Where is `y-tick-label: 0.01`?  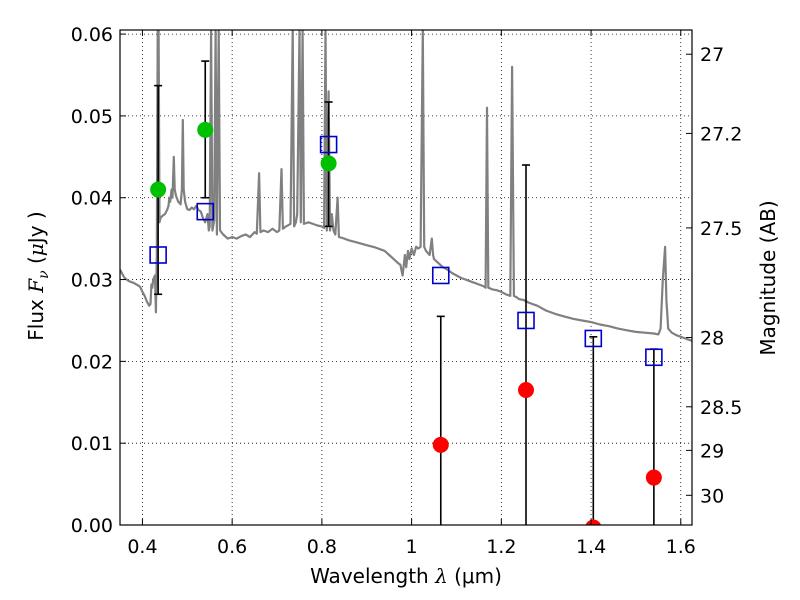 y-tick-label: 0.01 is located at coordinates (92, 444).